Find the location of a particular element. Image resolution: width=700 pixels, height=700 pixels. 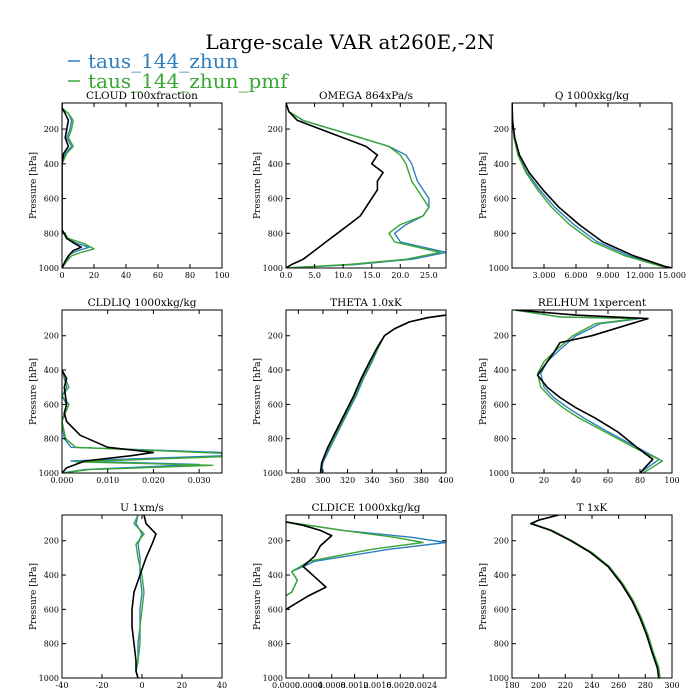

panel-title: CLDICE 1000xkg/kg is located at coordinates (366, 508).